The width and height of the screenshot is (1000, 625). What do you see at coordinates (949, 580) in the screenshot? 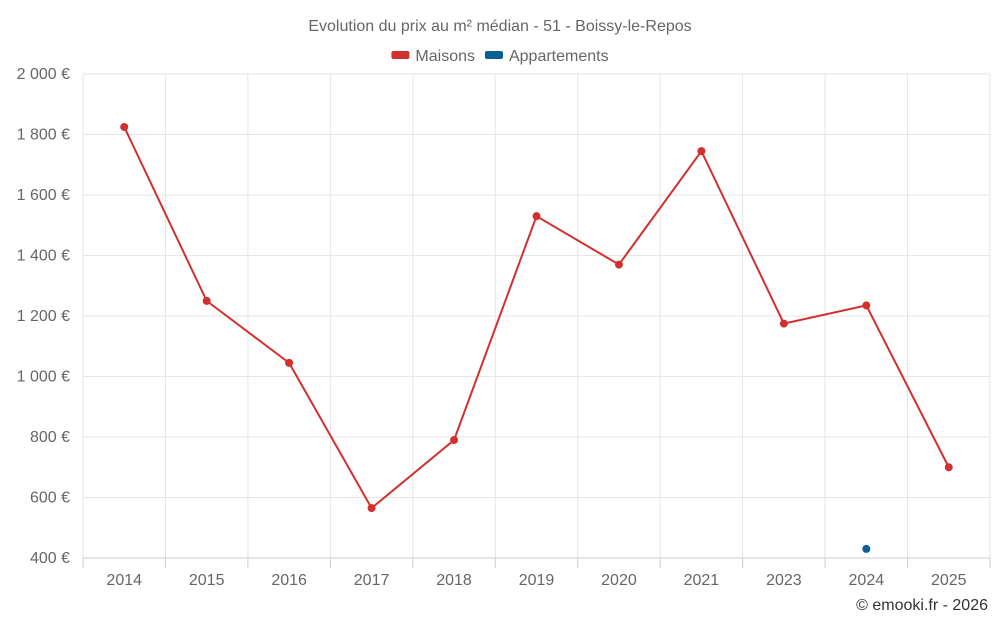
I see `x-tick-label: 2025` at bounding box center [949, 580].